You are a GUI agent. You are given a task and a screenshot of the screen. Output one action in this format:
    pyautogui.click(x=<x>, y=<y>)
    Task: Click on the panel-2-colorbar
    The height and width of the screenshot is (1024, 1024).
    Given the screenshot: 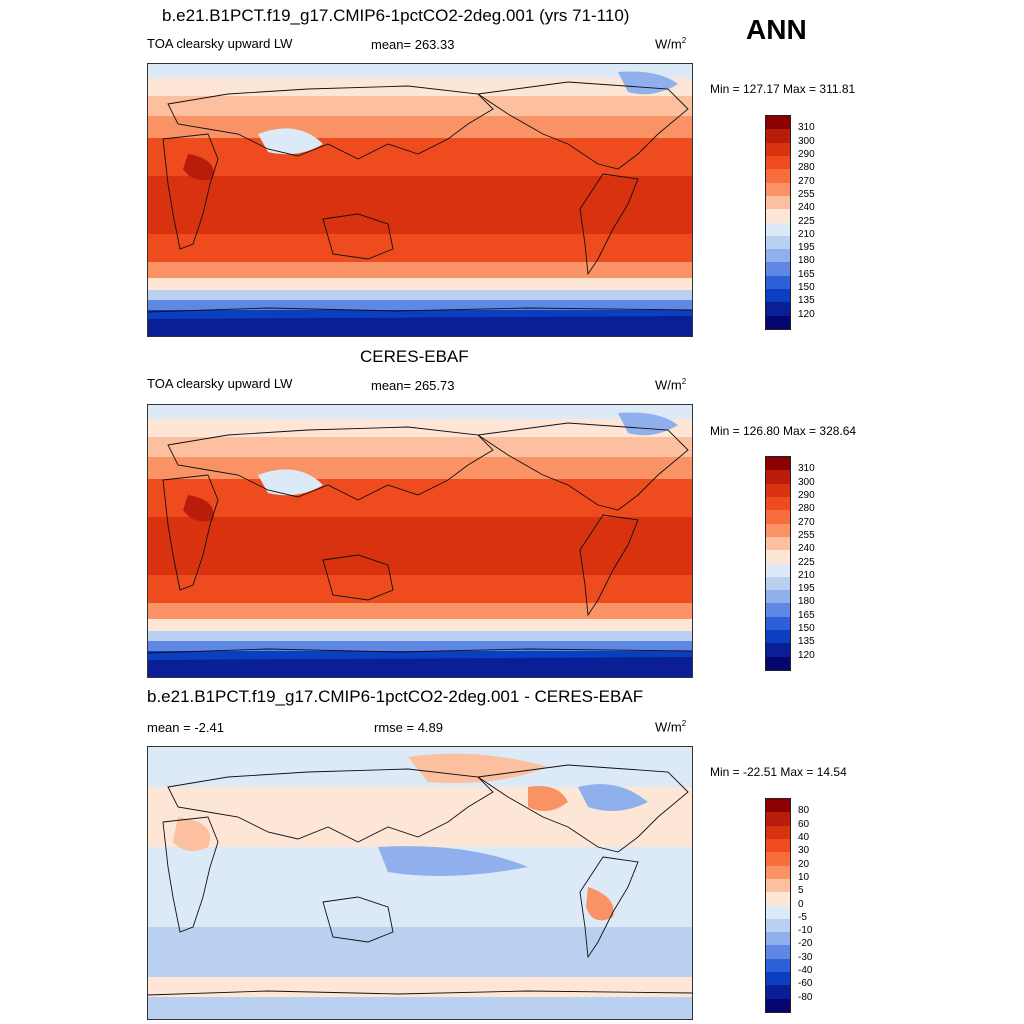 What is the action you would take?
    pyautogui.click(x=778, y=563)
    